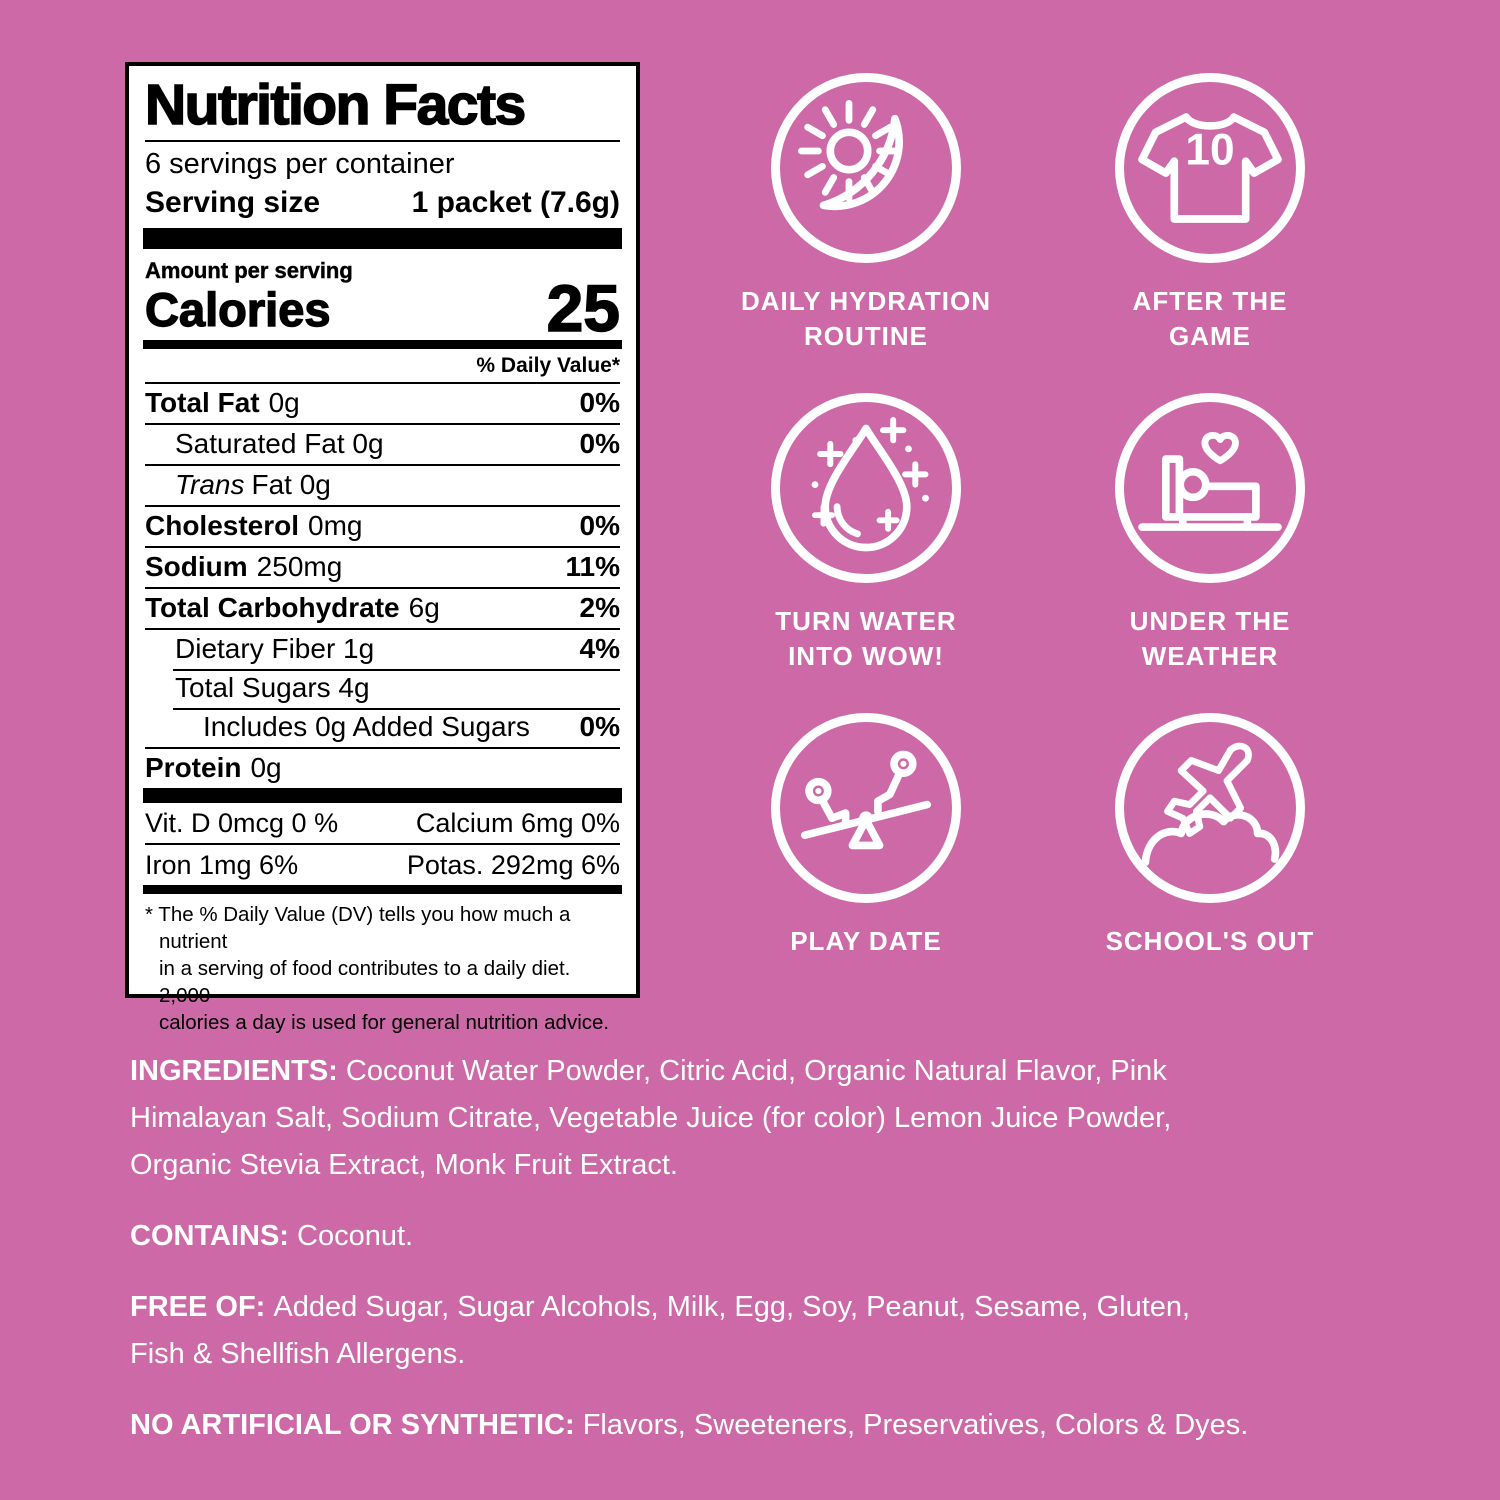 The width and height of the screenshot is (1500, 1500). Describe the element at coordinates (382, 767) in the screenshot. I see `nutrient-row-protein: Protein 0g` at that location.